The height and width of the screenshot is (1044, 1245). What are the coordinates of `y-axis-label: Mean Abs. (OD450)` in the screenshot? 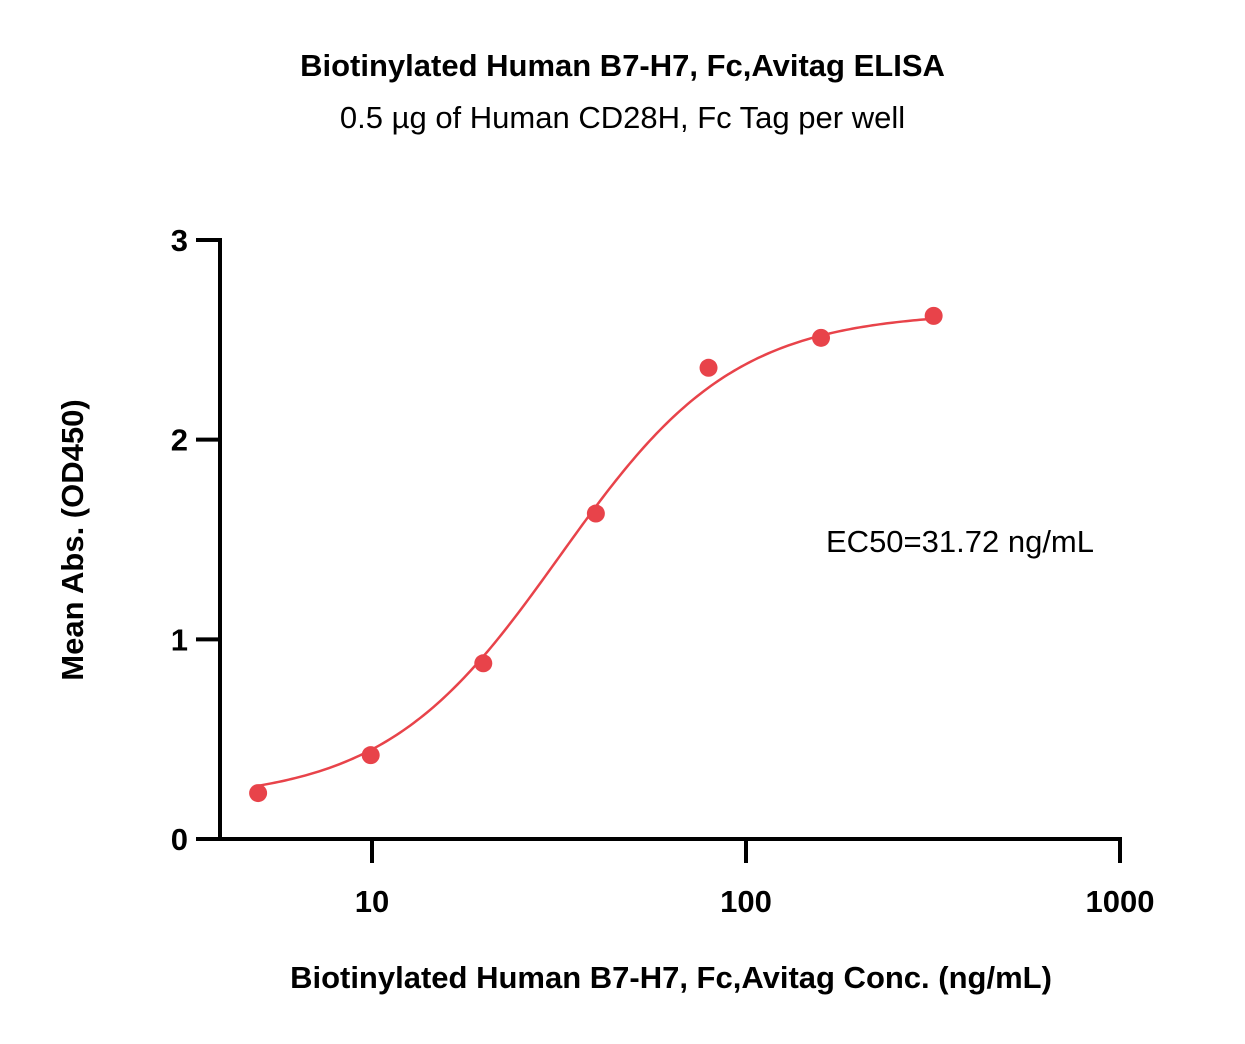 It's located at (72, 539).